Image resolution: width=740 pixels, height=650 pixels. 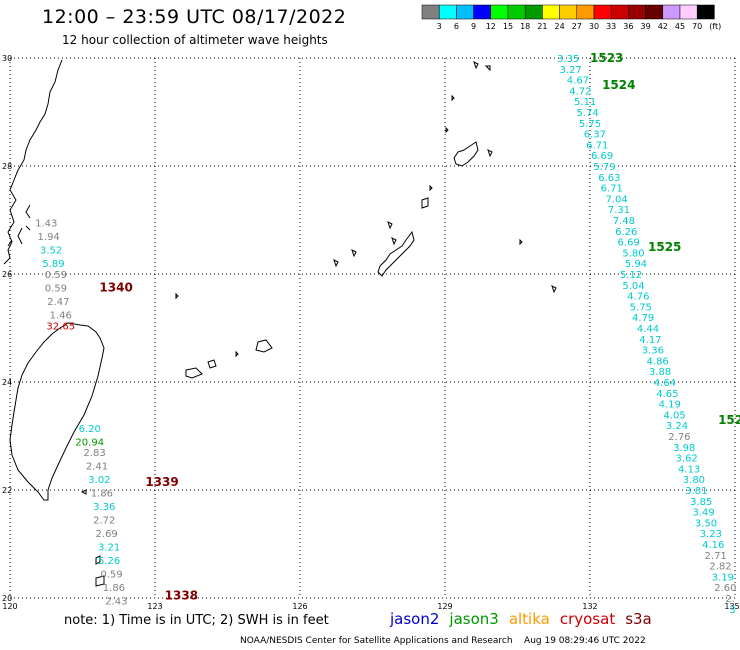 What do you see at coordinates (650, 340) in the screenshot?
I see `wave-height-value: 4.17` at bounding box center [650, 340].